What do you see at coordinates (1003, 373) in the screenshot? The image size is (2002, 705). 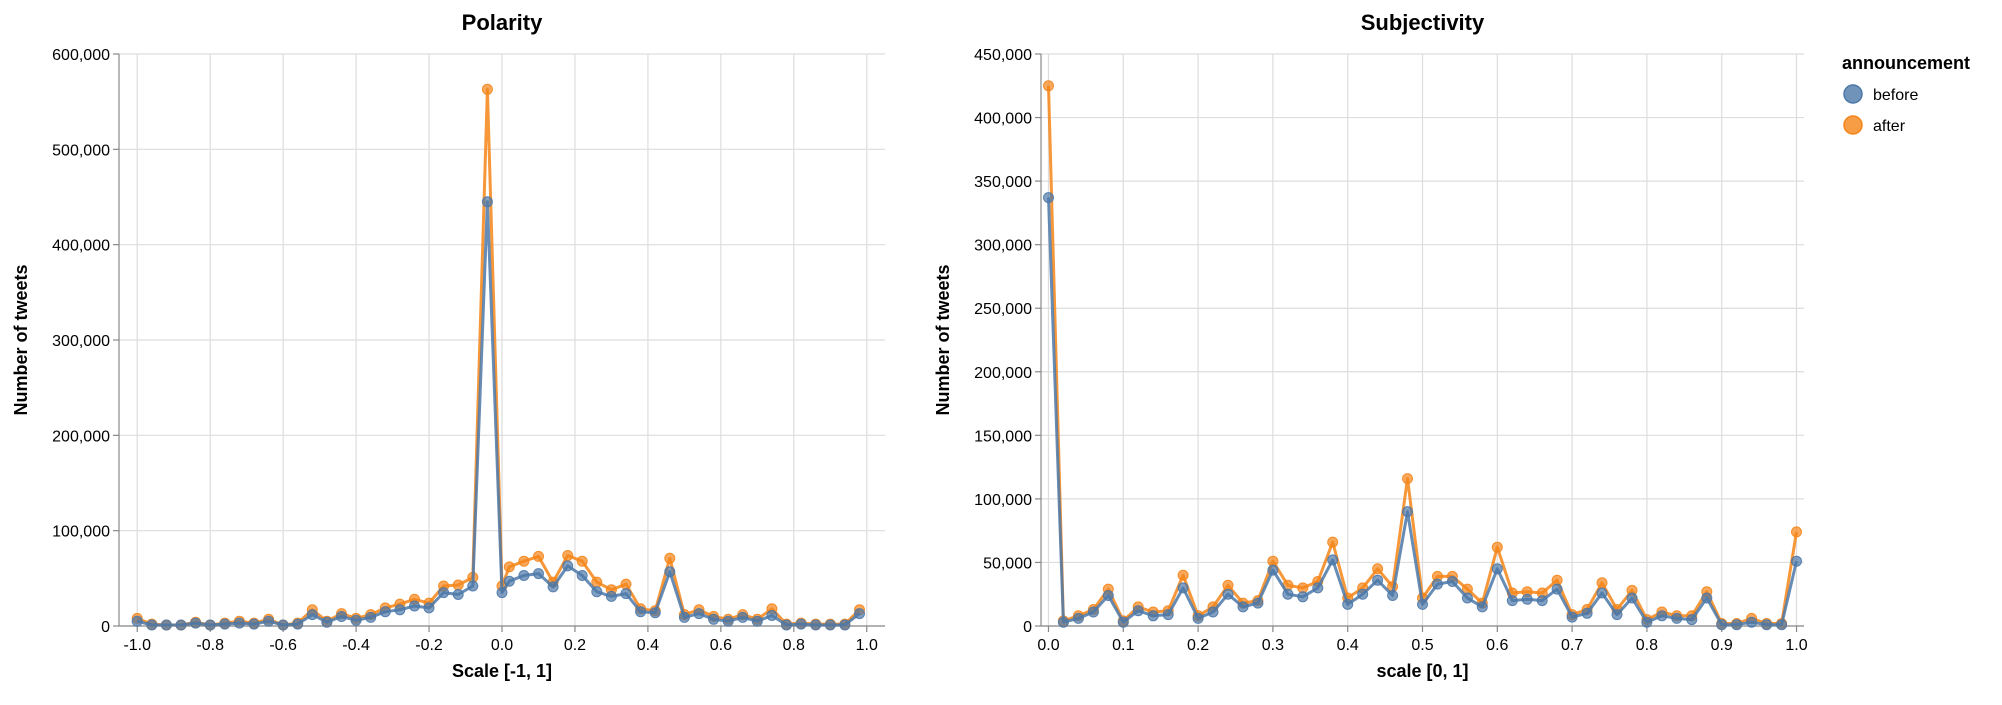 I see `subjectivity-y-tick-label-4: 200,000` at bounding box center [1003, 373].